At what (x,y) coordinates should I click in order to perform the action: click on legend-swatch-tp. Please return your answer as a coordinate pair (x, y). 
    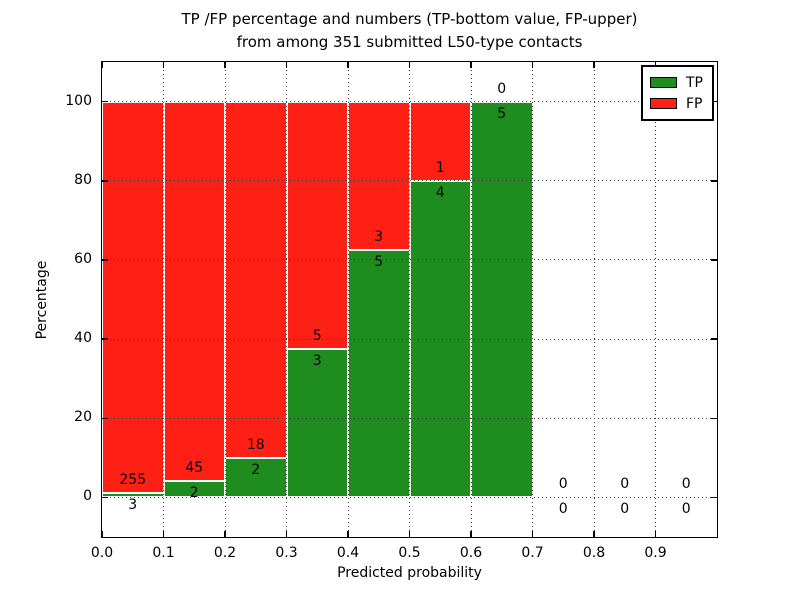
    Looking at the image, I should click on (663, 82).